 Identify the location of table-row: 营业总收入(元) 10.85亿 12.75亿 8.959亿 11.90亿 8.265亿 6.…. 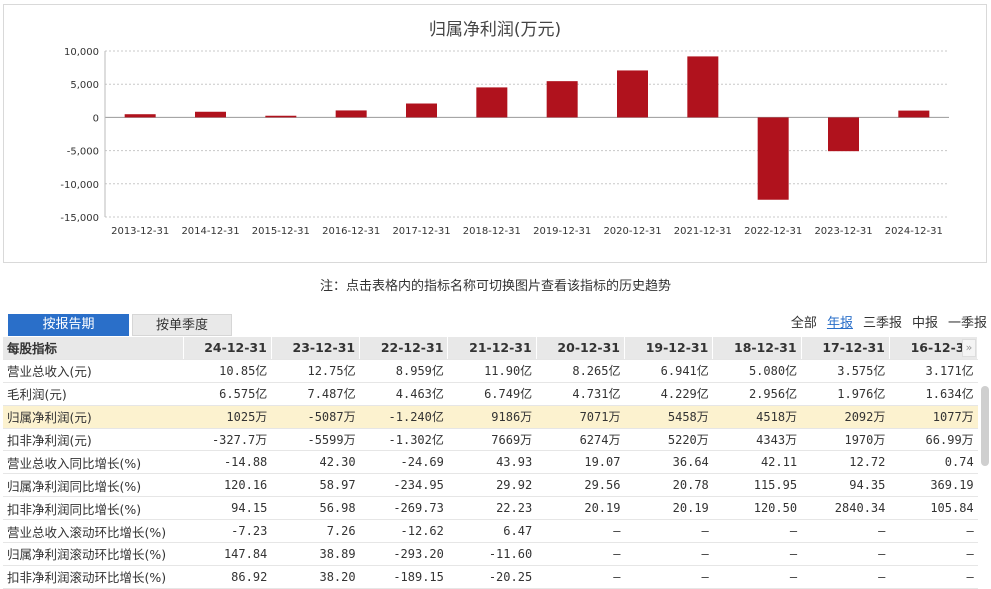
(490, 371).